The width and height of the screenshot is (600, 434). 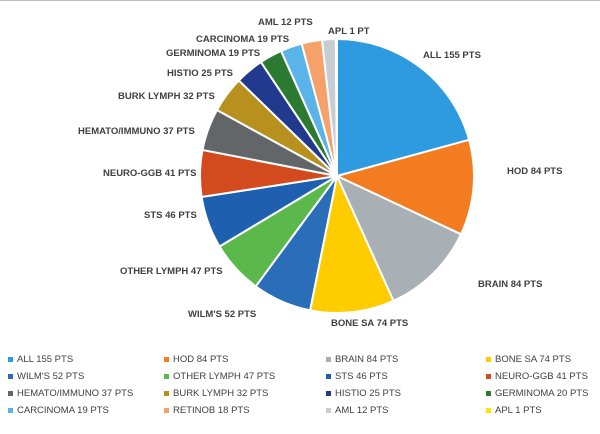 I want to click on legend-item: NEURO-GGB 41 PTS, so click(x=542, y=376).